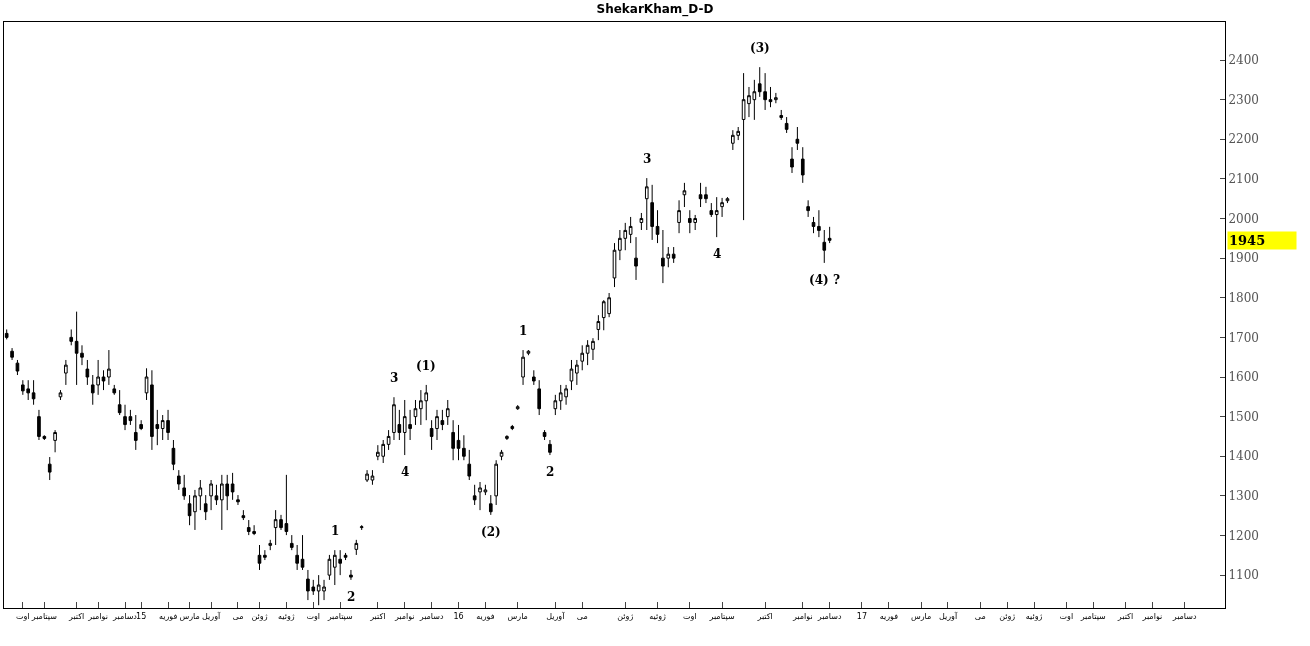 The image size is (1310, 646). I want to click on y-tick-label: 1100, so click(1243, 575).